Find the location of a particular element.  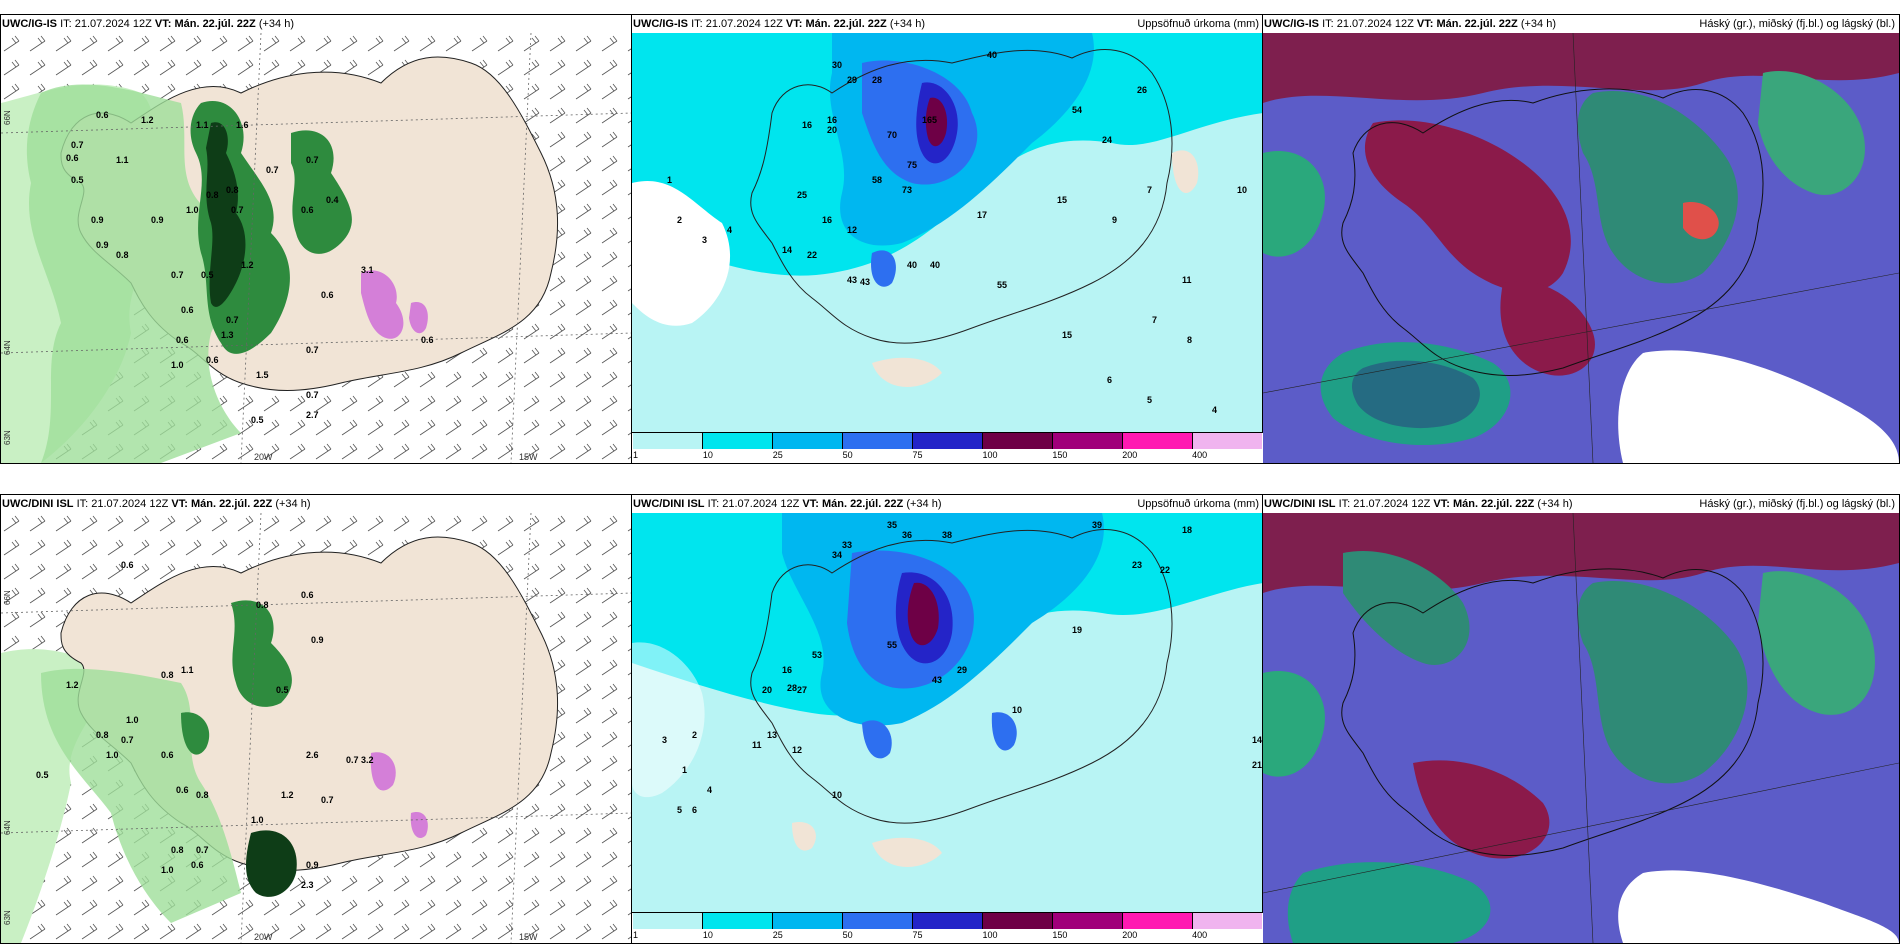

precip-color-legend: 1 10 25 50 75 100 150 200 400 is located at coordinates (947, 447).